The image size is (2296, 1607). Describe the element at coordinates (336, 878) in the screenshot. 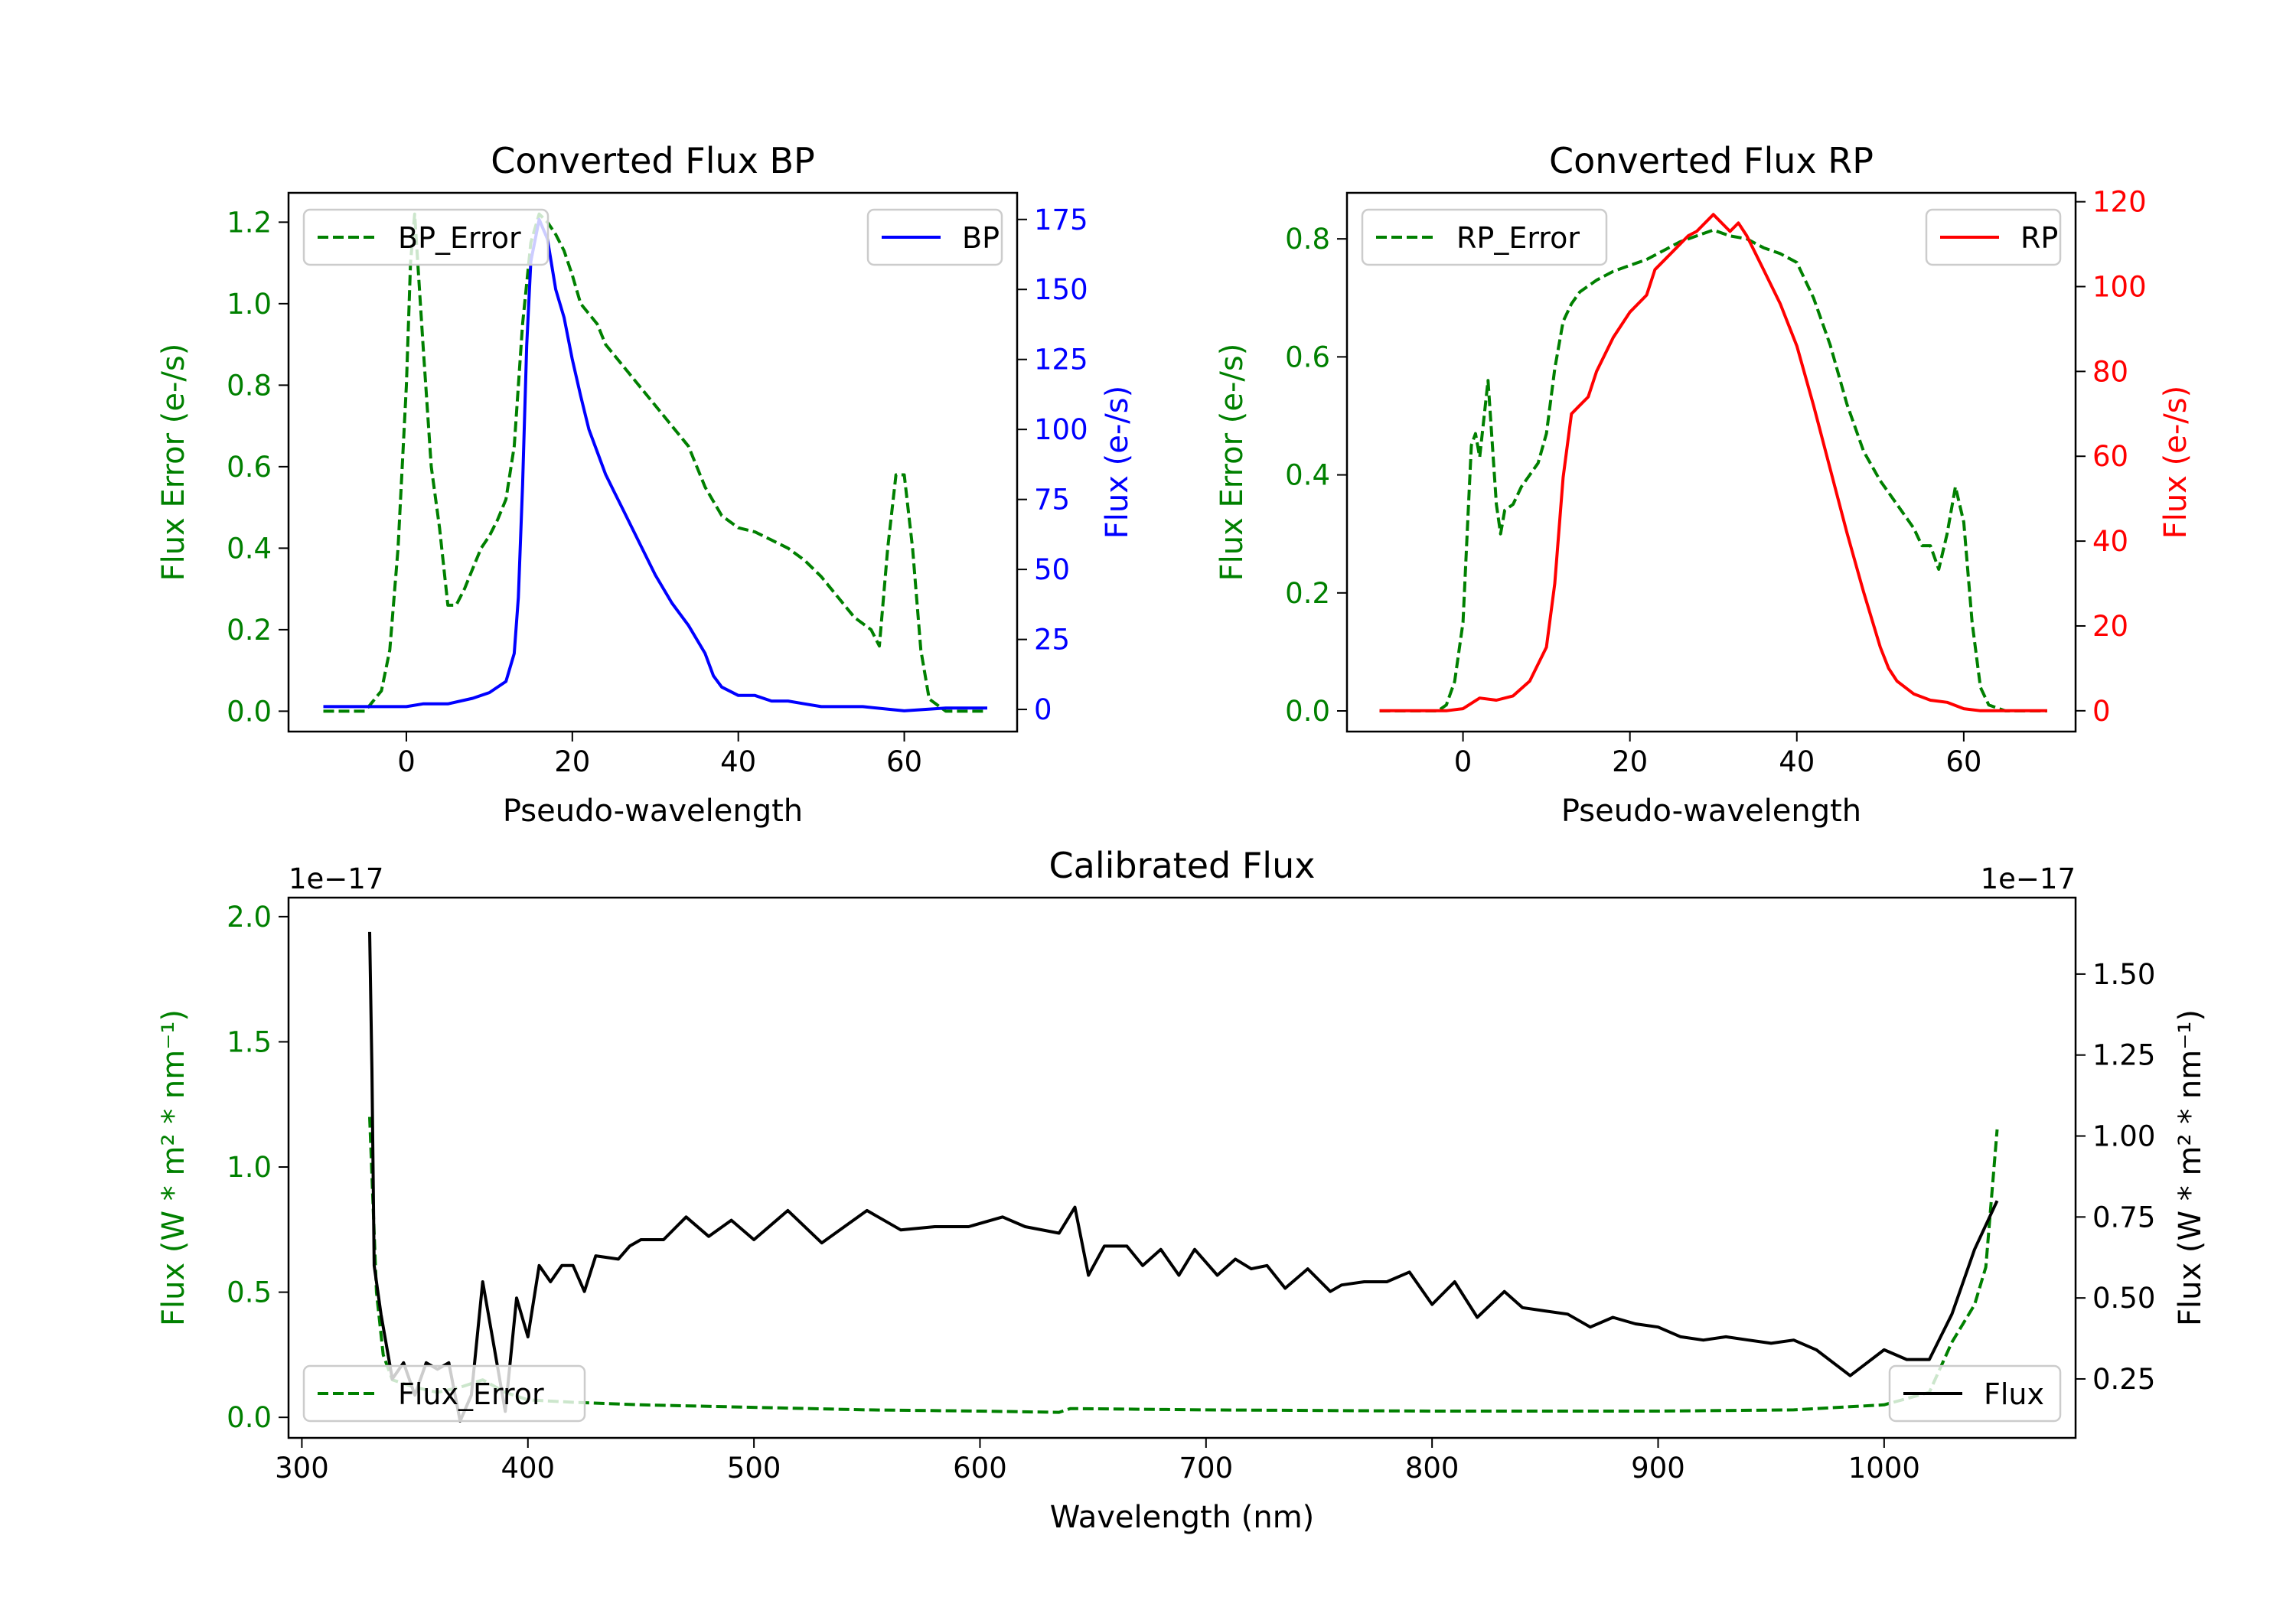

I see `y-left-offset-text: 1e−17` at that location.